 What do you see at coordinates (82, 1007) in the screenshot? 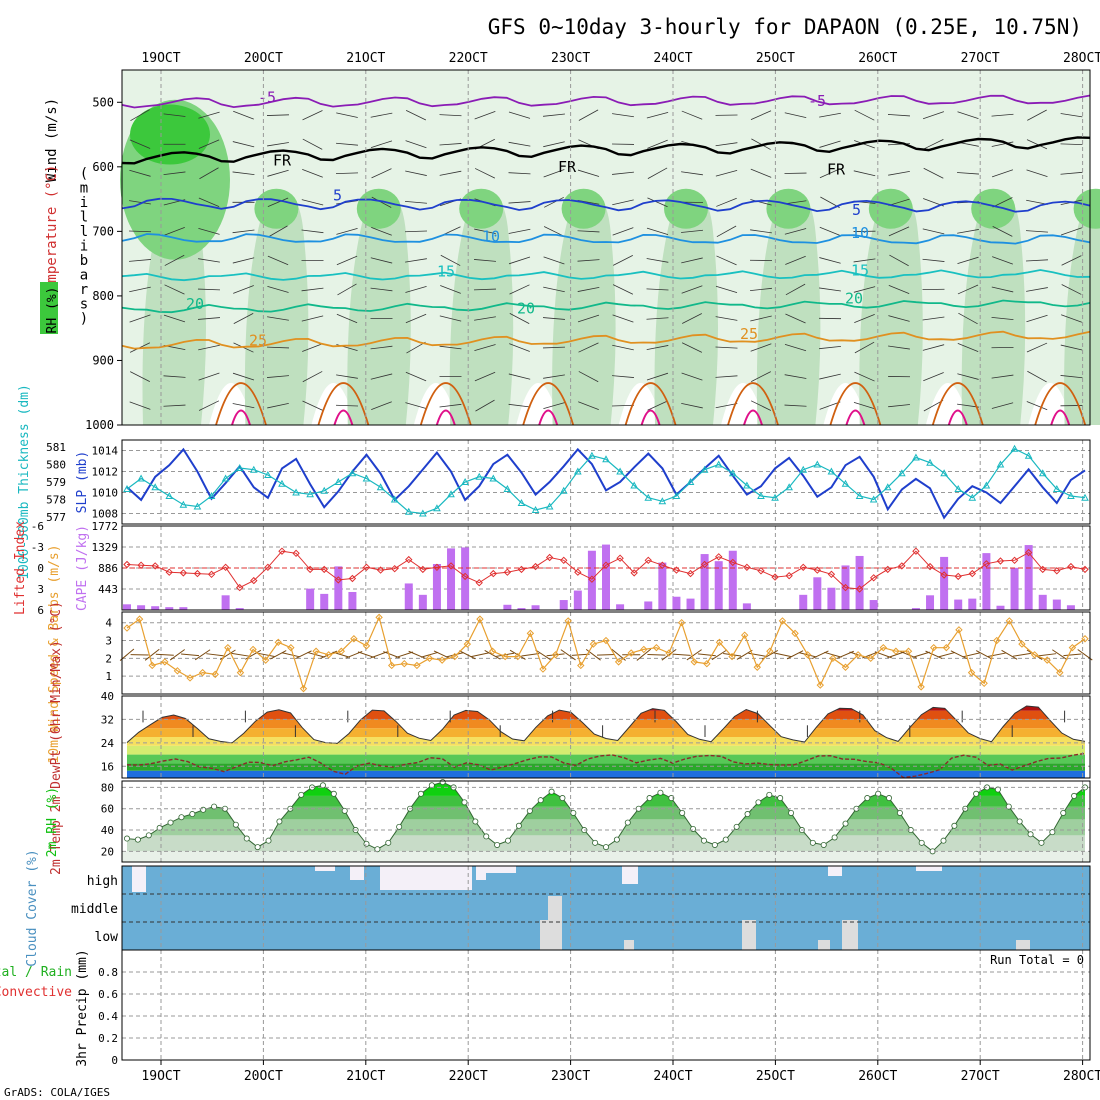
I see `precip-axis-title: 3hr Precip (mm)` at bounding box center [82, 1007].